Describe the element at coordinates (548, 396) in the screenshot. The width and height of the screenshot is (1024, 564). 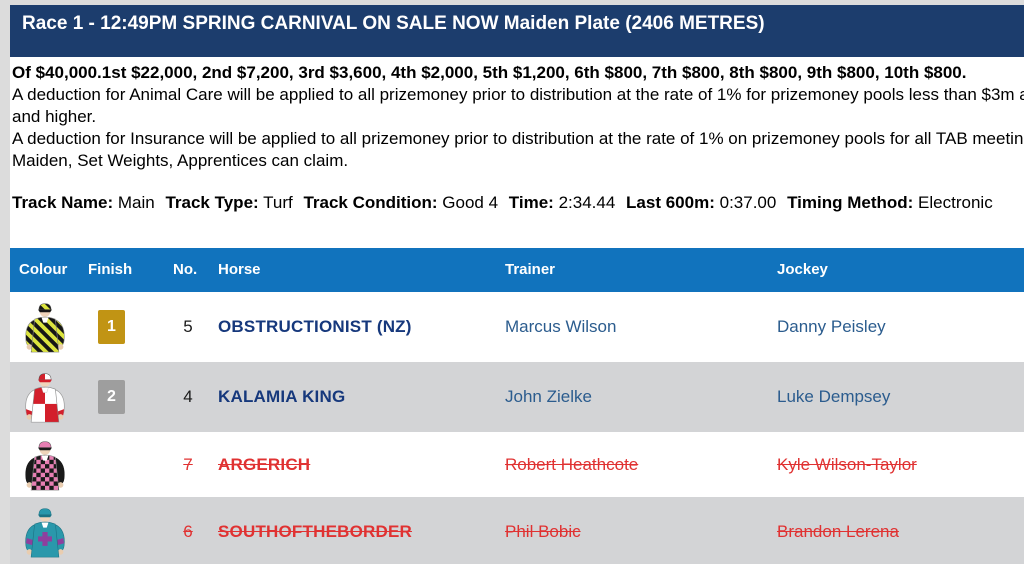
I see `trainer-name-link: John Zielke` at that location.